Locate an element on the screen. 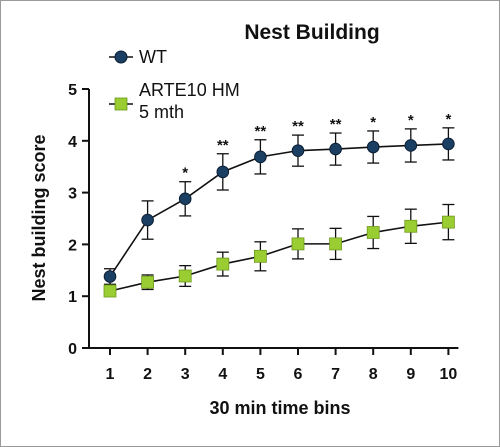 This screenshot has height=447, width=500. y-tick-label: 5 is located at coordinates (72, 90).